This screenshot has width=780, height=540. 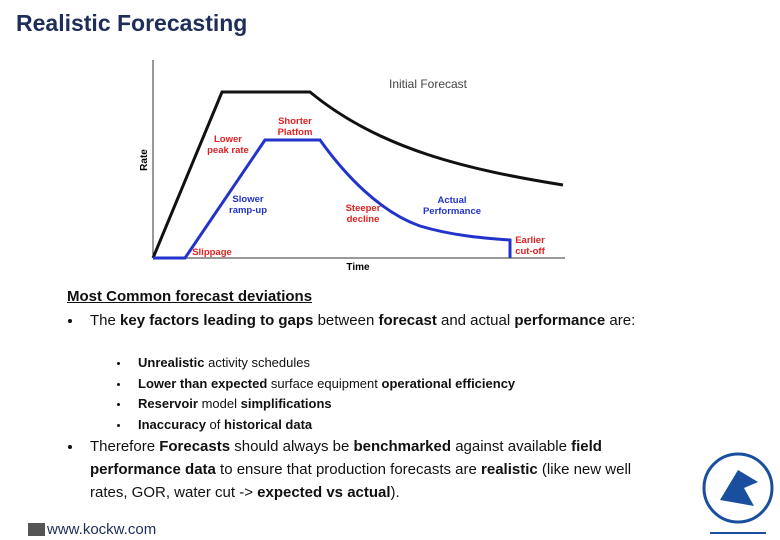 I want to click on text-run: (like new well rates, GOR, water cut ->, so click(x=361, y=481).